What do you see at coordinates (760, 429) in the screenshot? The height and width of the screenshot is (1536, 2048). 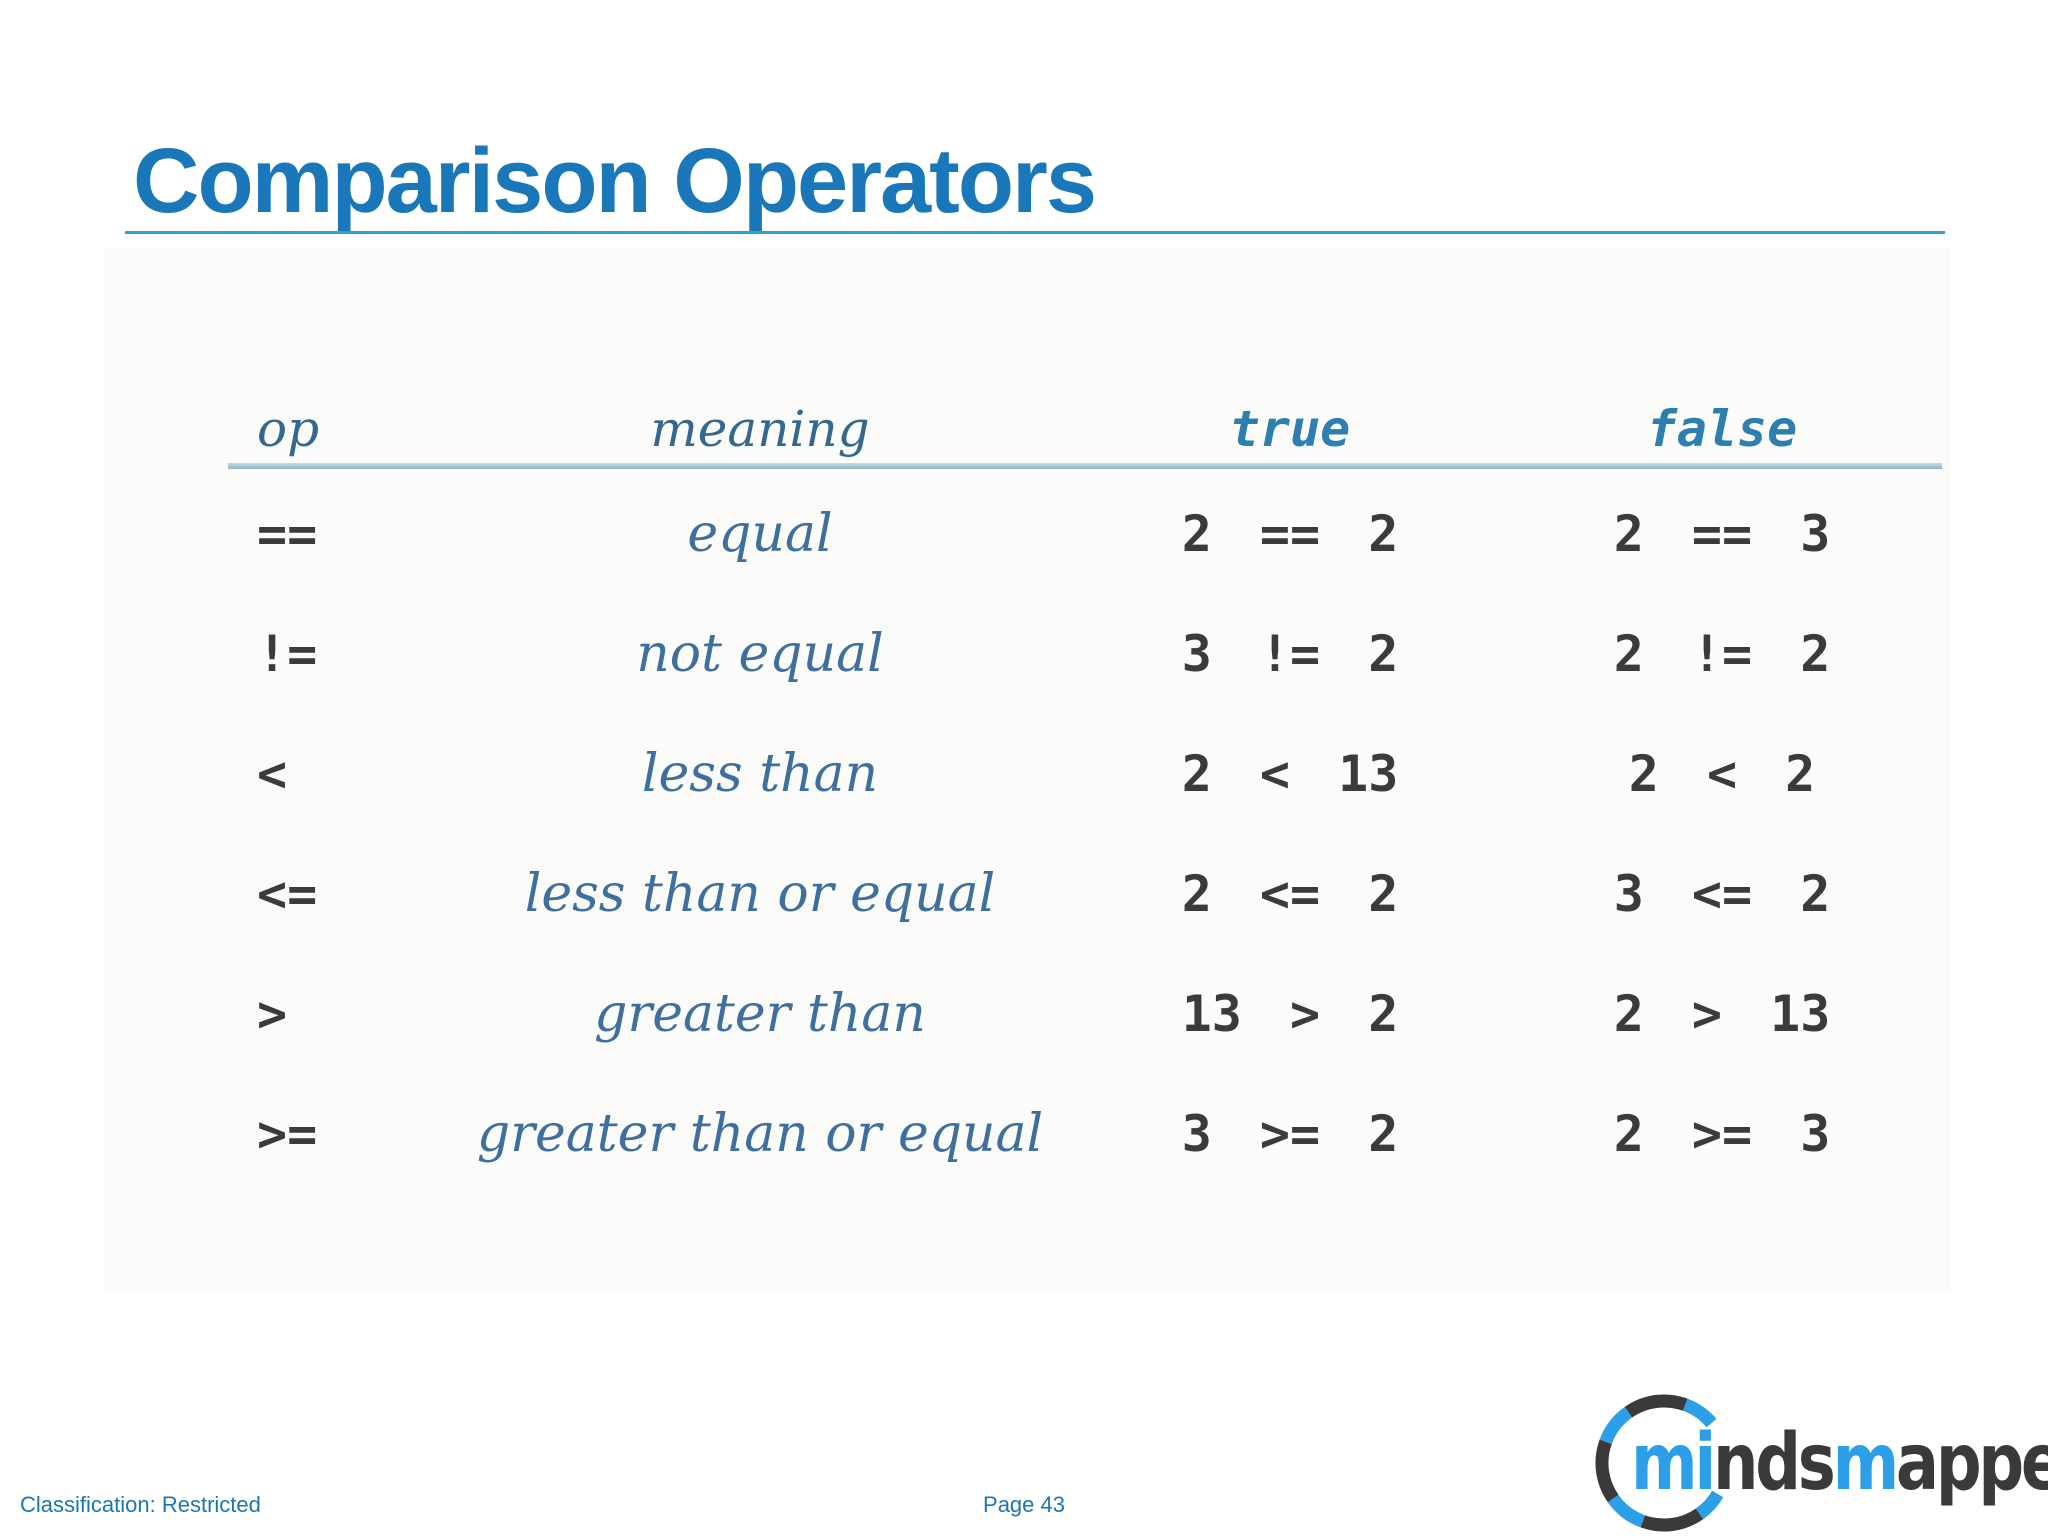 I see `column-header-meaning: meaning` at bounding box center [760, 429].